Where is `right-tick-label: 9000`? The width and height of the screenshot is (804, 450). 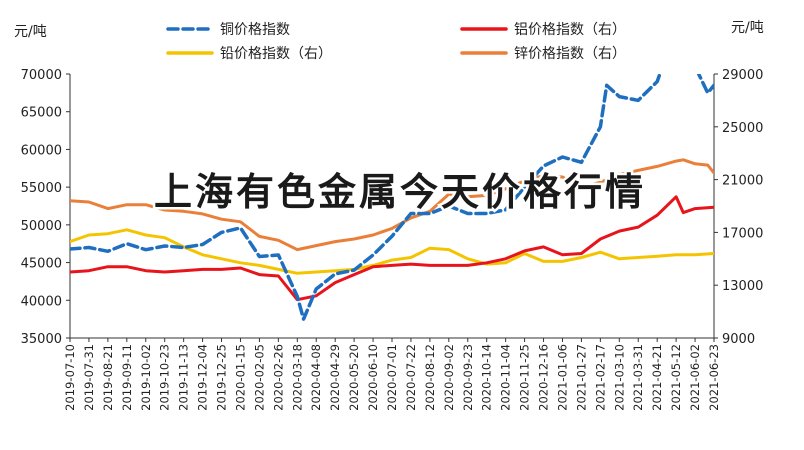
right-tick-label: 9000 is located at coordinates (738, 339).